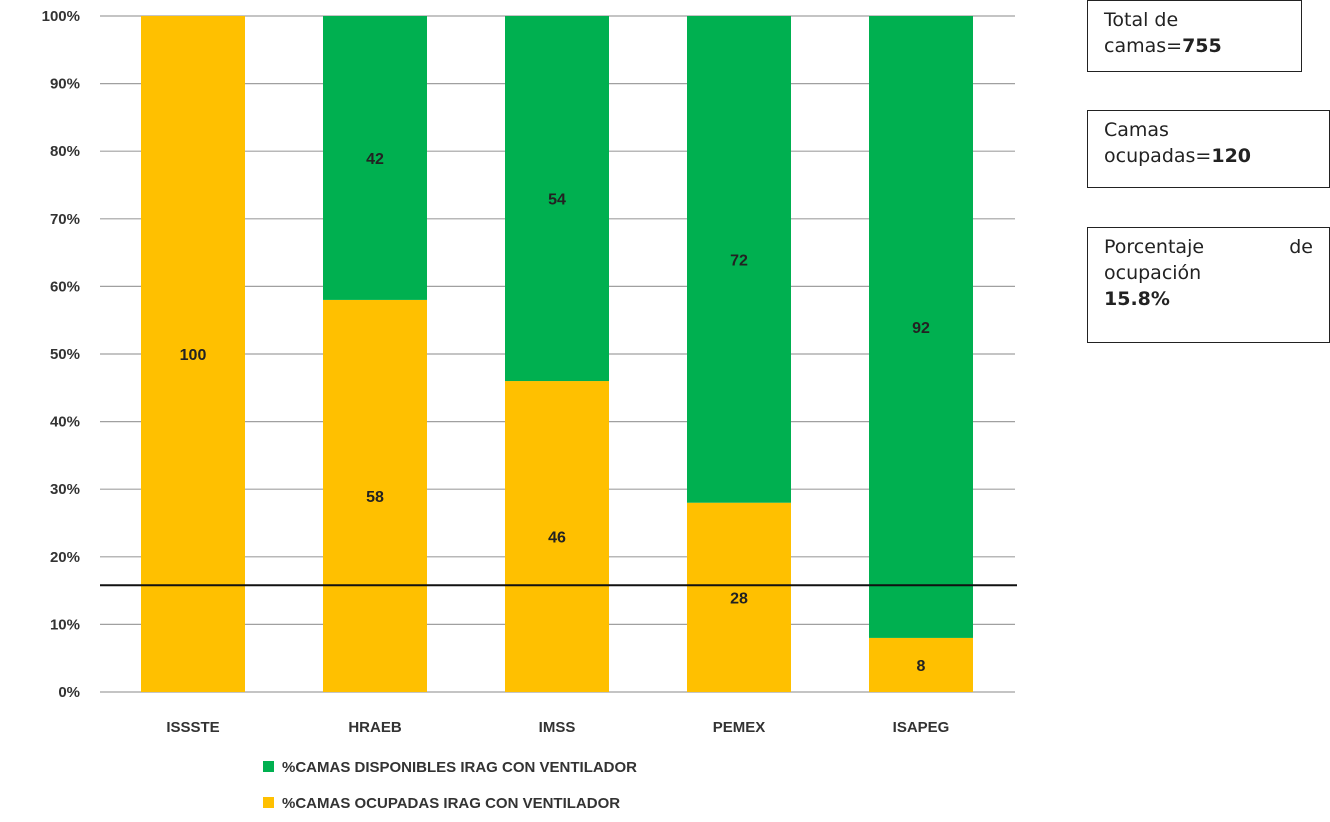  What do you see at coordinates (1301, 247) in the screenshot?
I see `occupancy-label-word-2: de` at bounding box center [1301, 247].